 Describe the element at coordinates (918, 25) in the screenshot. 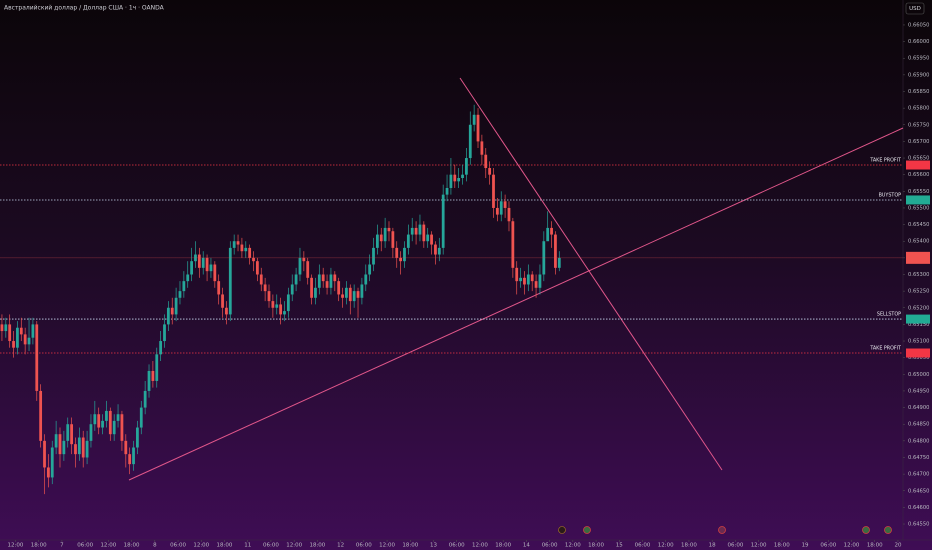

I see `y-tick-label: 0.66050` at that location.